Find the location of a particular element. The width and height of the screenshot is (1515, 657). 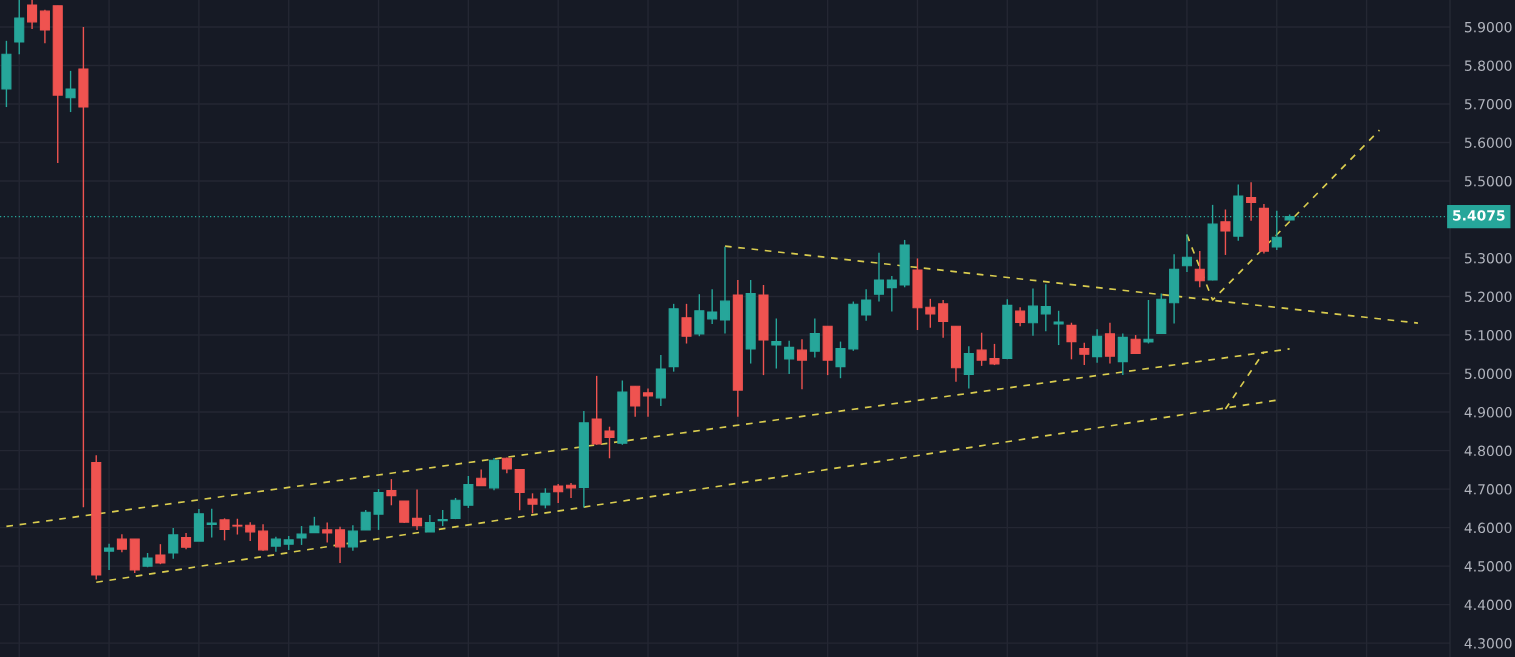

ref-line-label: 5.4075 is located at coordinates (1479, 215).